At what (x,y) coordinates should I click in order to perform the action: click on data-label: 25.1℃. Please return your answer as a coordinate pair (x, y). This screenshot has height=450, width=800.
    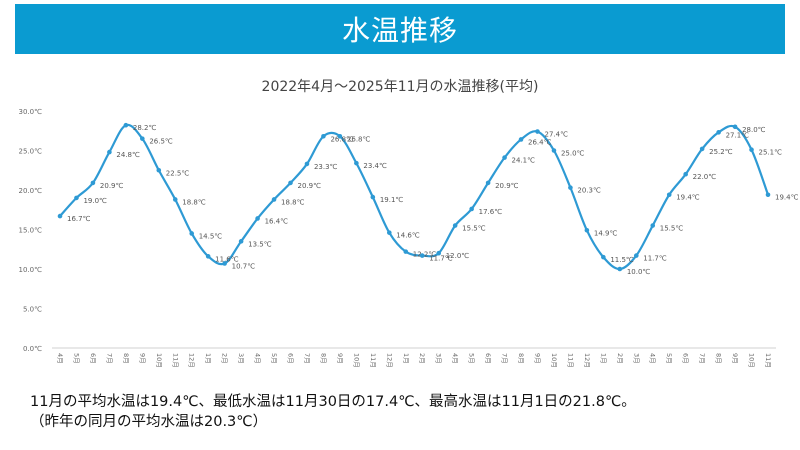
    Looking at the image, I should click on (771, 153).